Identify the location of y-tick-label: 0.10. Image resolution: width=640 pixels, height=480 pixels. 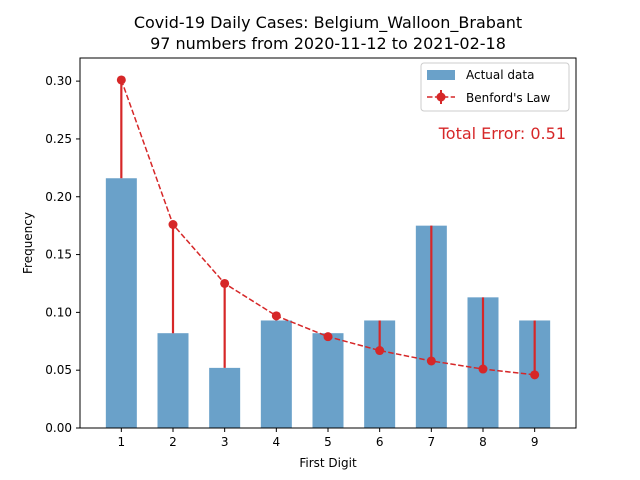
(58, 312).